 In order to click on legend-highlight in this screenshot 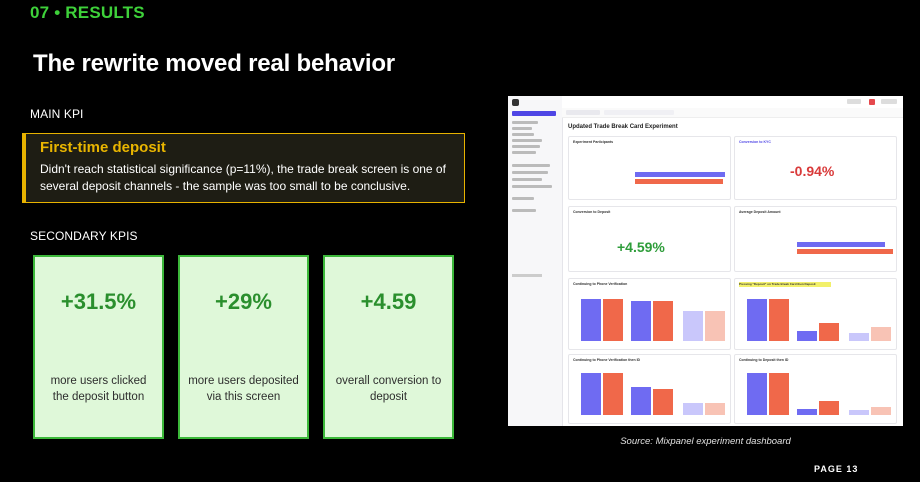, I will do `click(785, 284)`.